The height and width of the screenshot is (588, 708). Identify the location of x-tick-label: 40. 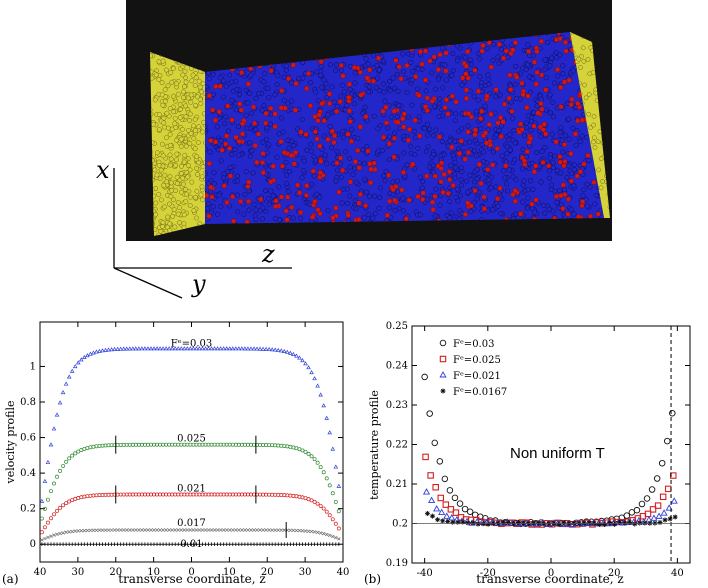
(343, 572).